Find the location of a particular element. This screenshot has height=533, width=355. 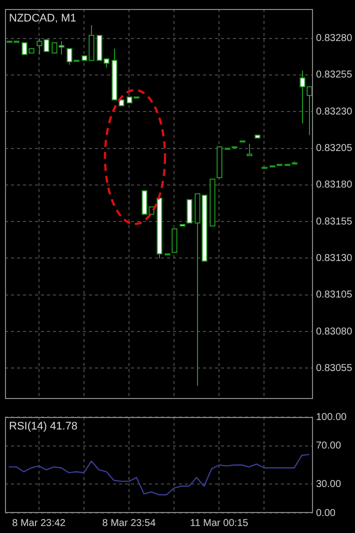

x-tick-label: 8 Mar 23:54 is located at coordinates (129, 523).